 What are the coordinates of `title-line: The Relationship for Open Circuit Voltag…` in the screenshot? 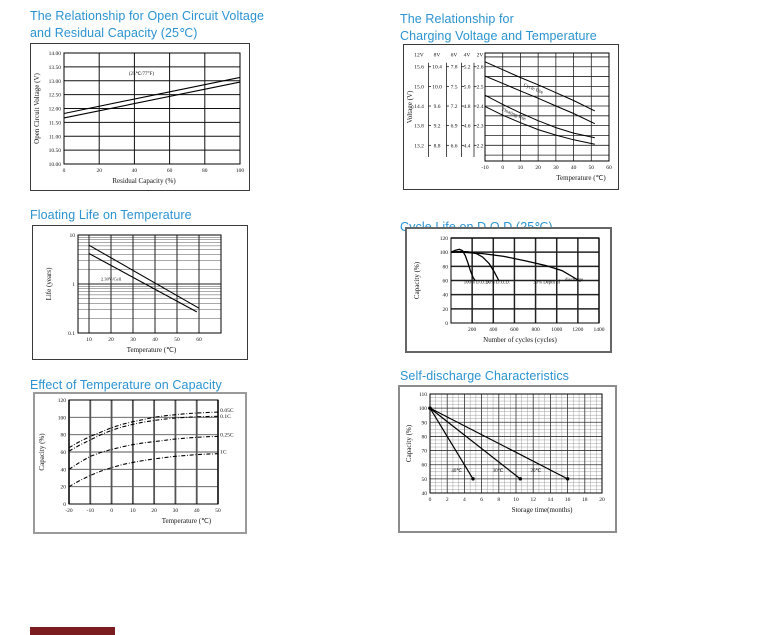 It's located at (147, 16).